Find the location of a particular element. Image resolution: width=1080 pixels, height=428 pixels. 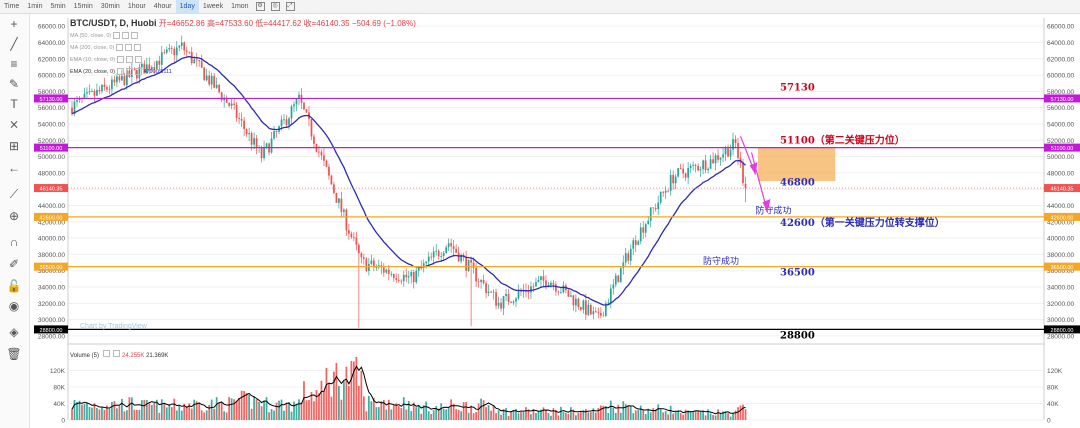

level-label: 28800 is located at coordinates (797, 335).